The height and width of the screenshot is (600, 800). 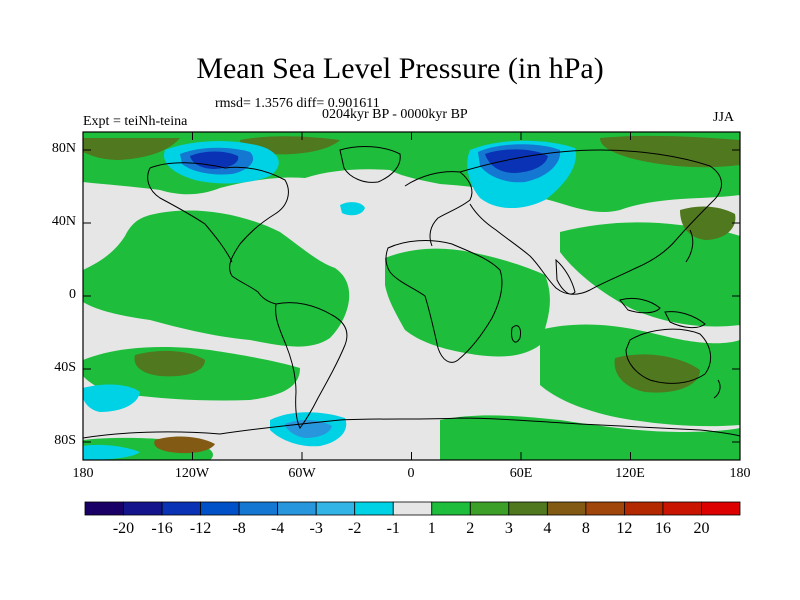 What do you see at coordinates (630, 473) in the screenshot?
I see `x-tick-label: 120E` at bounding box center [630, 473].